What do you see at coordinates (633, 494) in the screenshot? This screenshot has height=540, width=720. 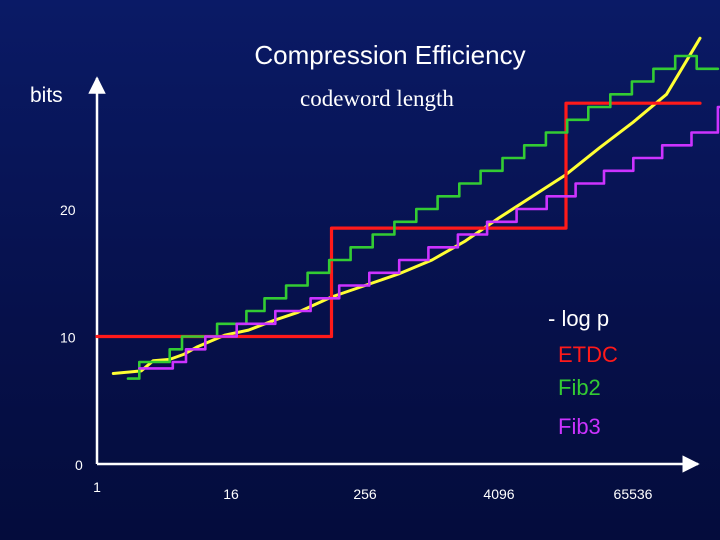 I see `x-tick-label-65536: 65536` at bounding box center [633, 494].